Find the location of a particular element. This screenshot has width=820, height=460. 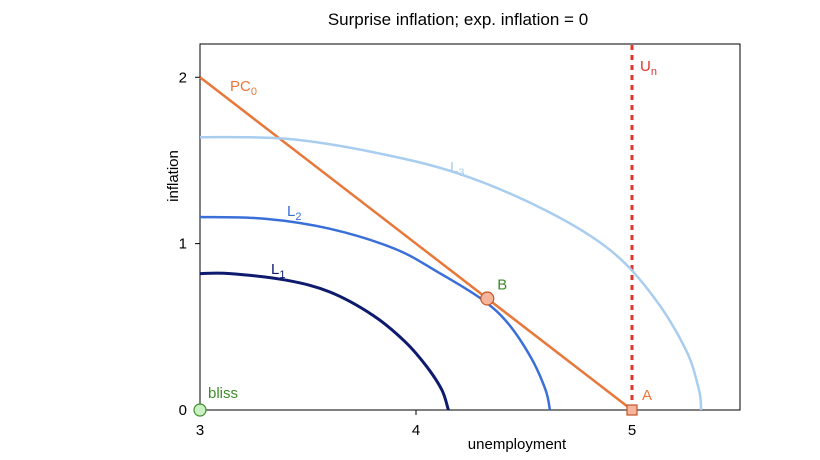

x-tick-label: 5 is located at coordinates (632, 430).